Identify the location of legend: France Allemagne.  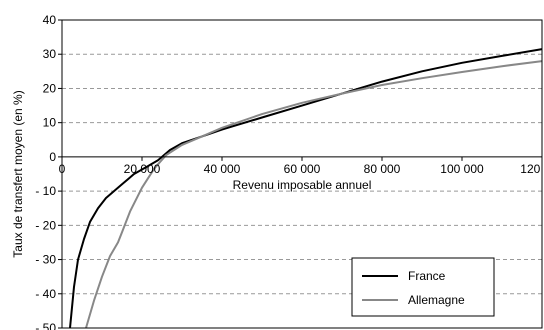
(423, 287).